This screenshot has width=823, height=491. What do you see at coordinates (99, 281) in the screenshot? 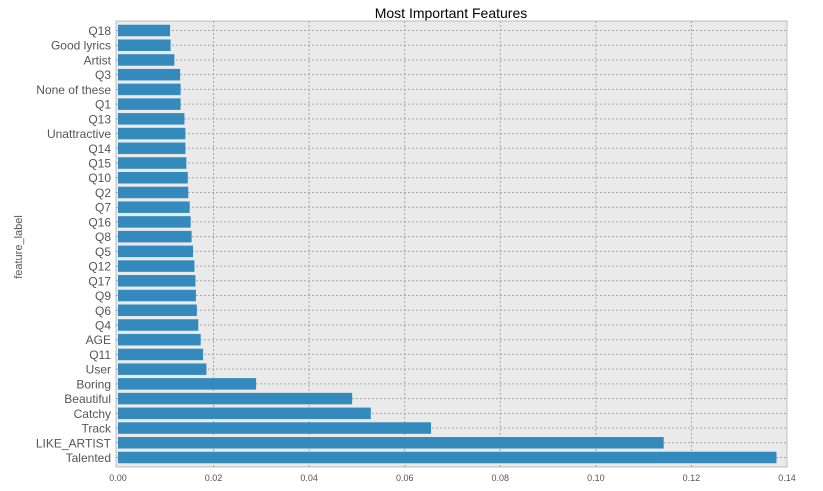
I see `y-tick-label: Q17` at bounding box center [99, 281].